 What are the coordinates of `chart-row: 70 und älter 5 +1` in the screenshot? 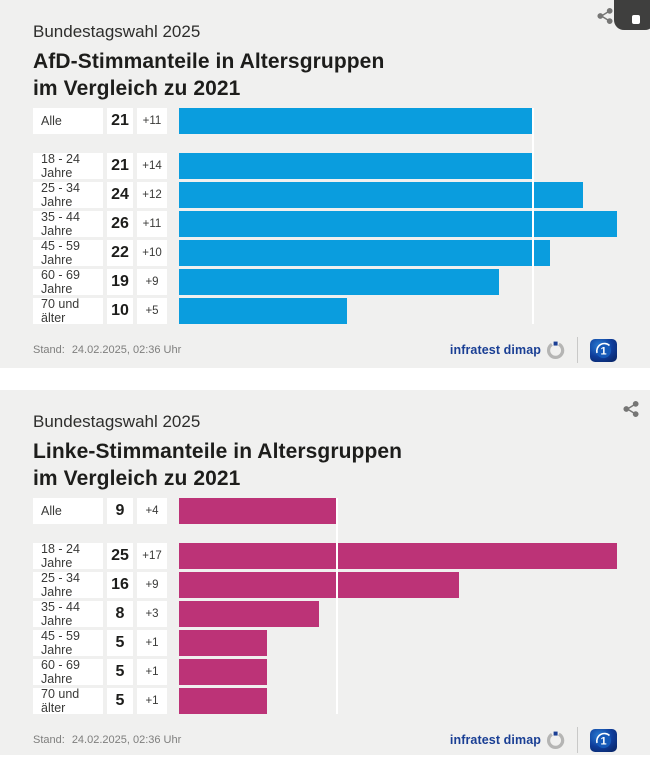 It's located at (325, 701).